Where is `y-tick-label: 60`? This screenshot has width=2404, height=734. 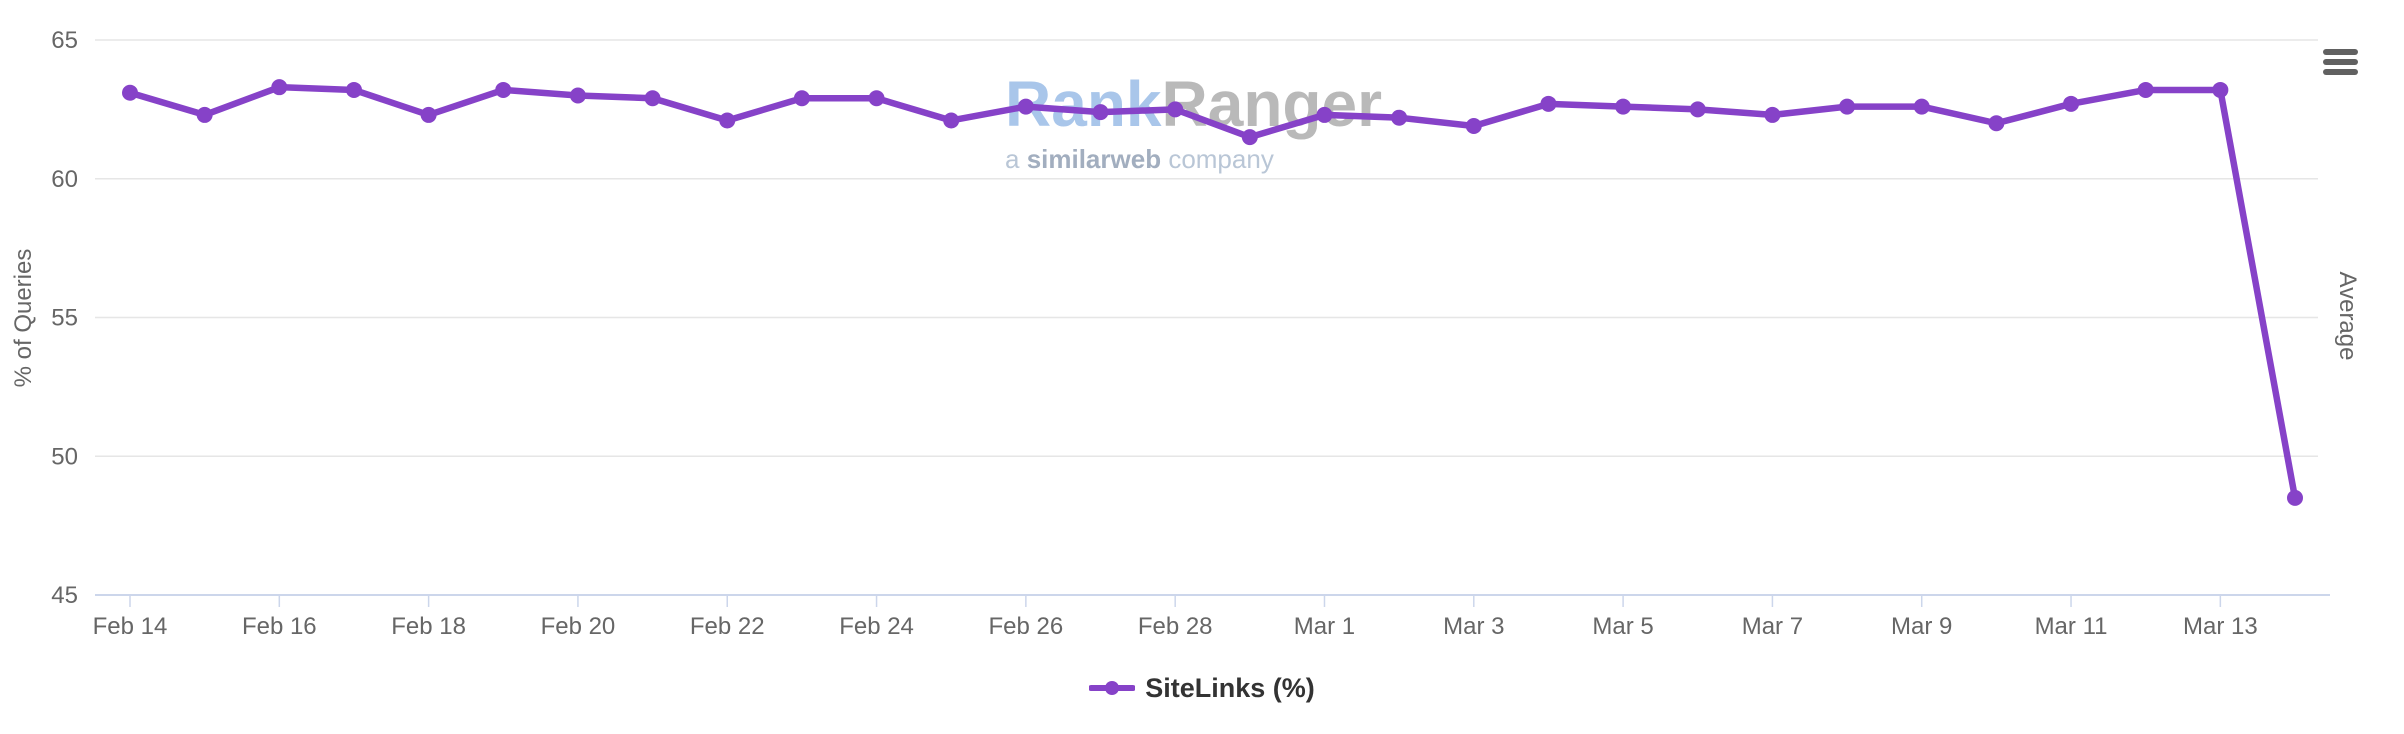 y-tick-label: 60 is located at coordinates (64, 179).